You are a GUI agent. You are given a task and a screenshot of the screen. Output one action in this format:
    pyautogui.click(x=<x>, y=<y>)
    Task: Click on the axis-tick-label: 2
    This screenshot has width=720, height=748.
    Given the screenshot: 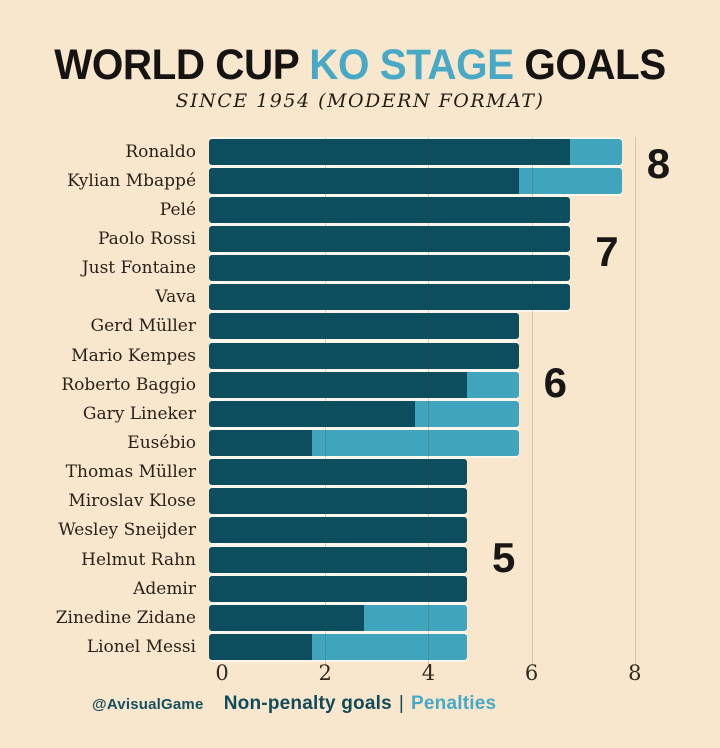 What is the action you would take?
    pyautogui.click(x=325, y=673)
    